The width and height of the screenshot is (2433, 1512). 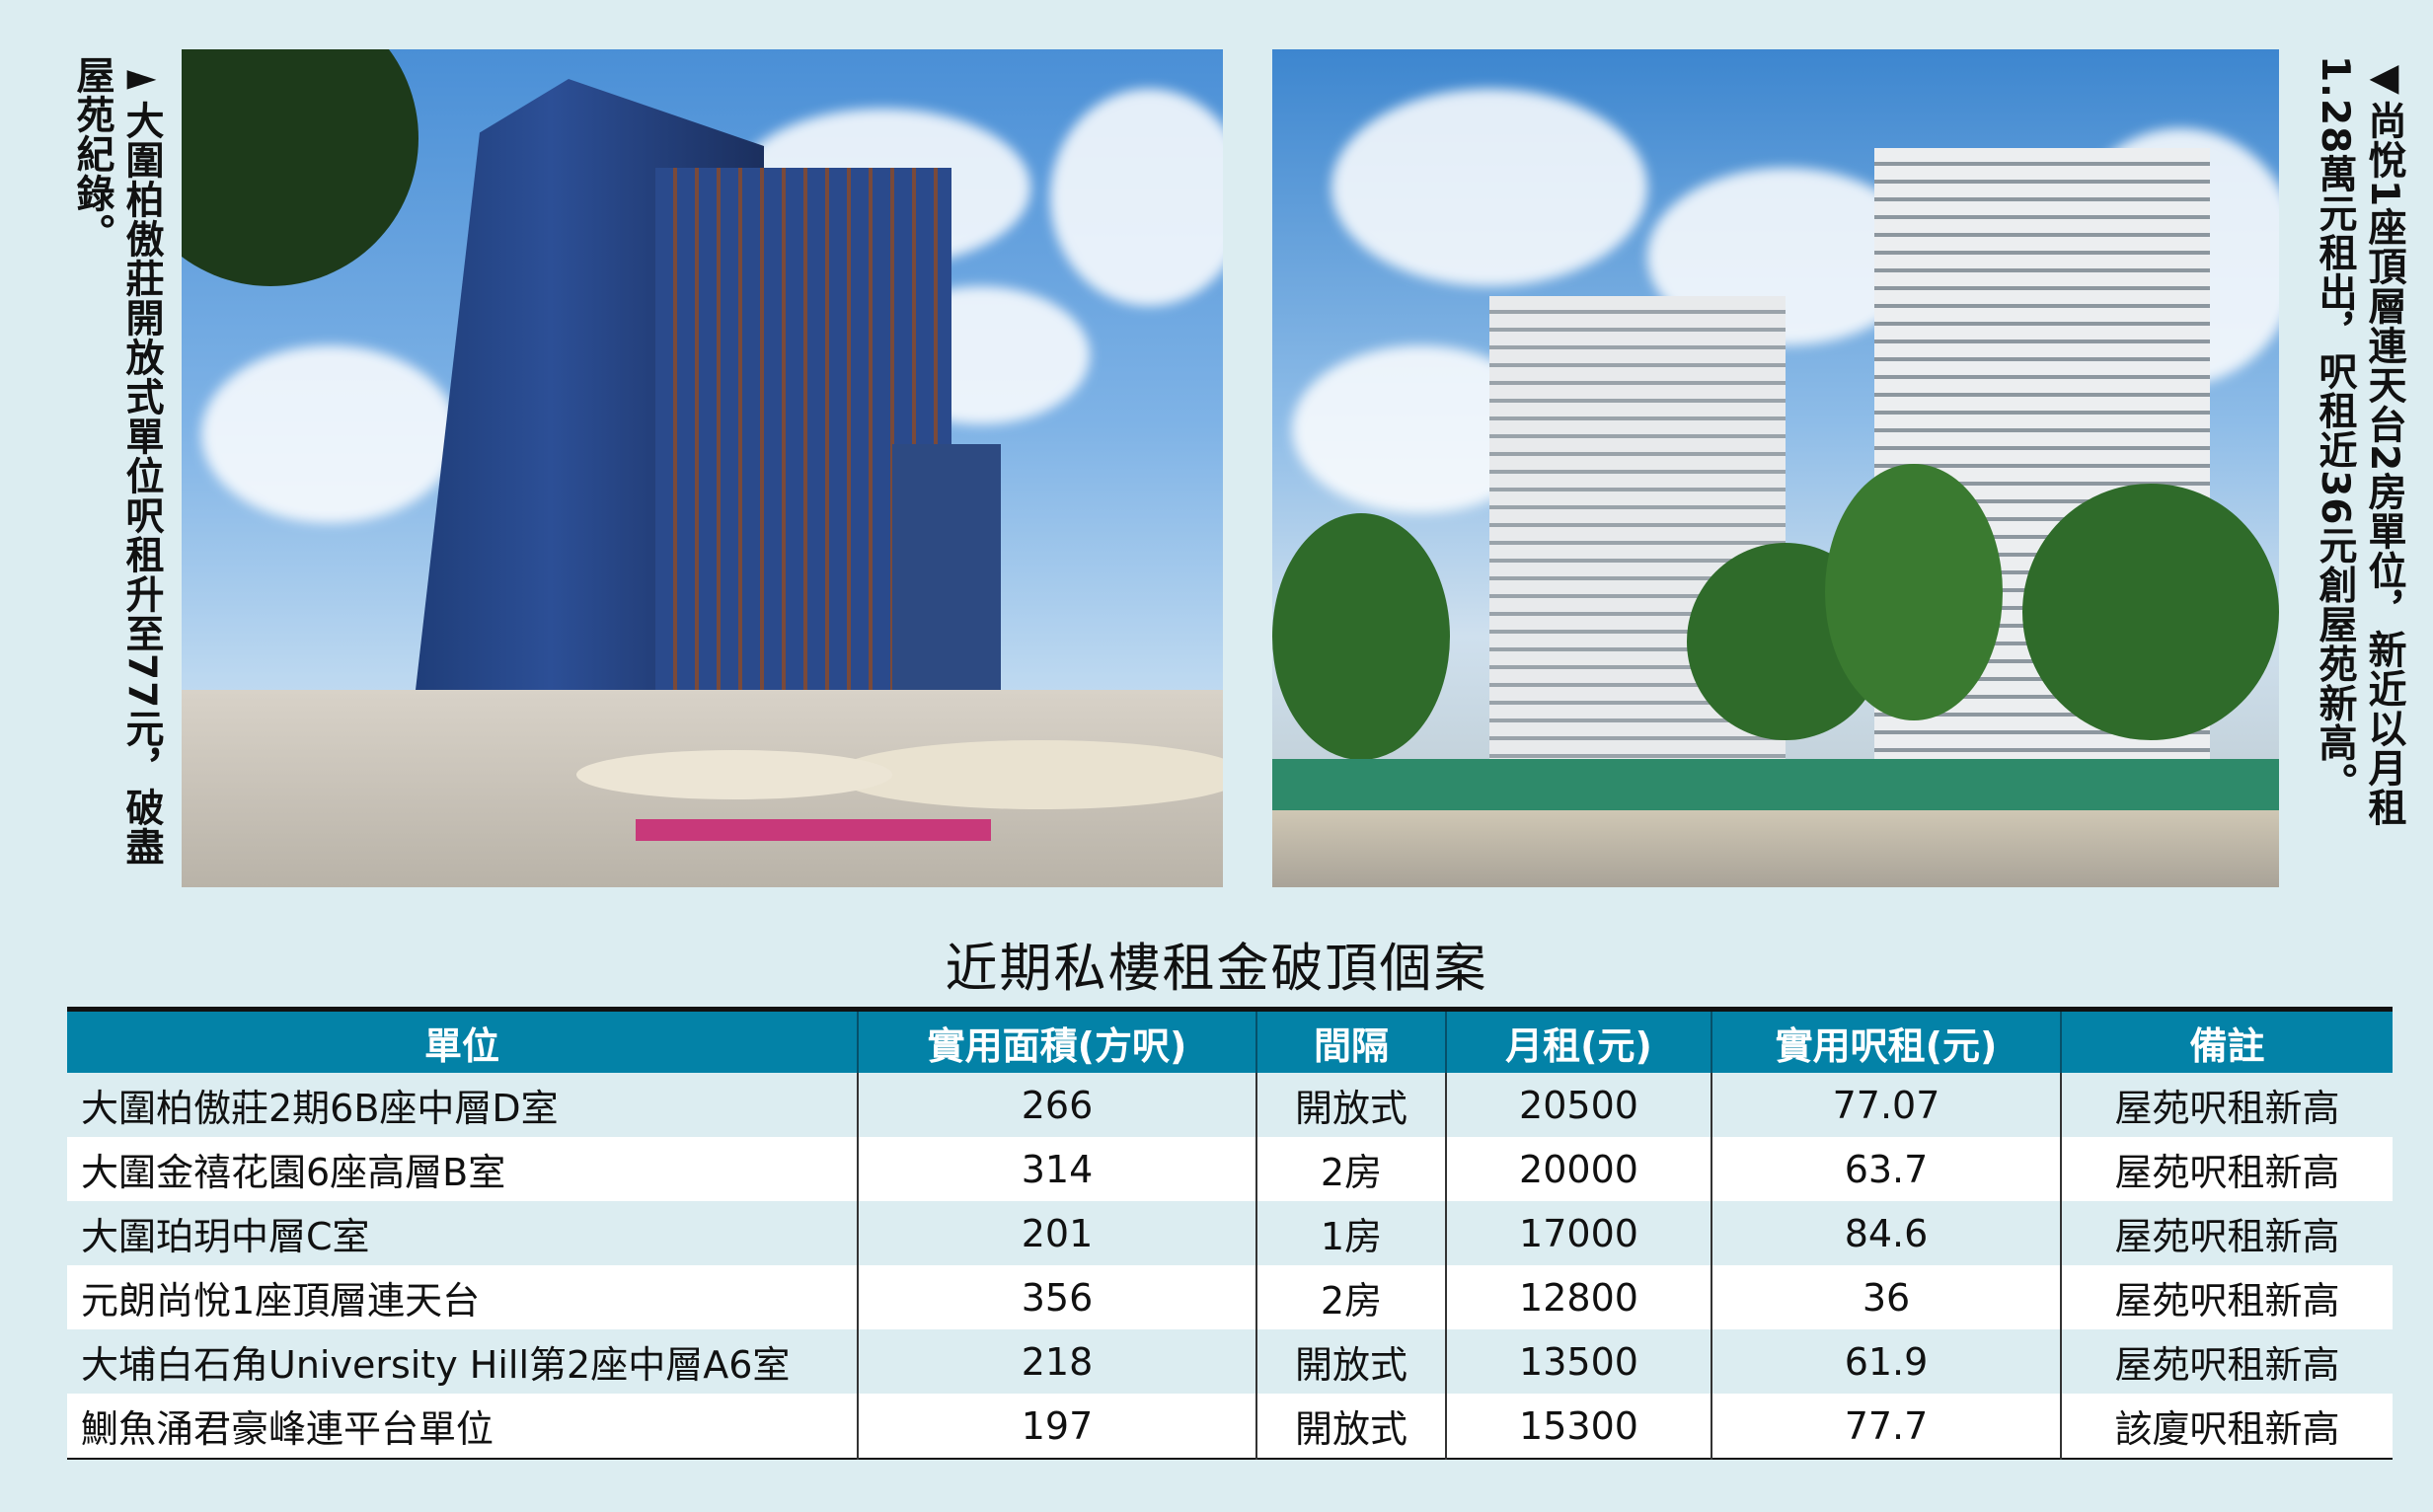 I want to click on cell-monthly-rent: 12800, so click(x=1578, y=1297).